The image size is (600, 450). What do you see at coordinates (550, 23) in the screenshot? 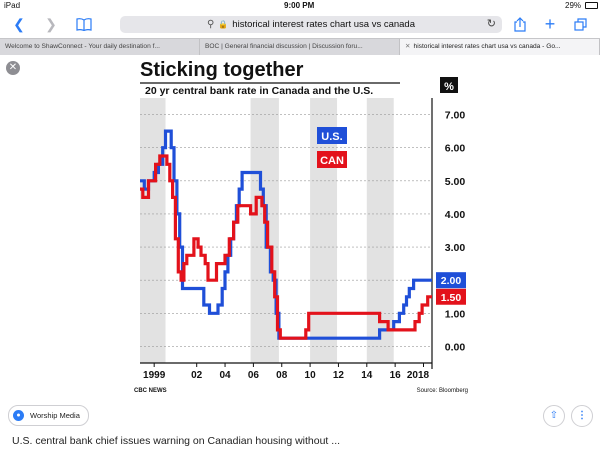
I see `new-tab-plus-icon: +` at bounding box center [550, 23].